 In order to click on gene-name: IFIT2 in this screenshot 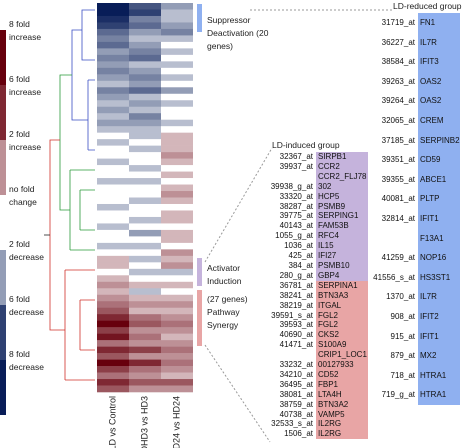, I will do `click(439, 316)`.